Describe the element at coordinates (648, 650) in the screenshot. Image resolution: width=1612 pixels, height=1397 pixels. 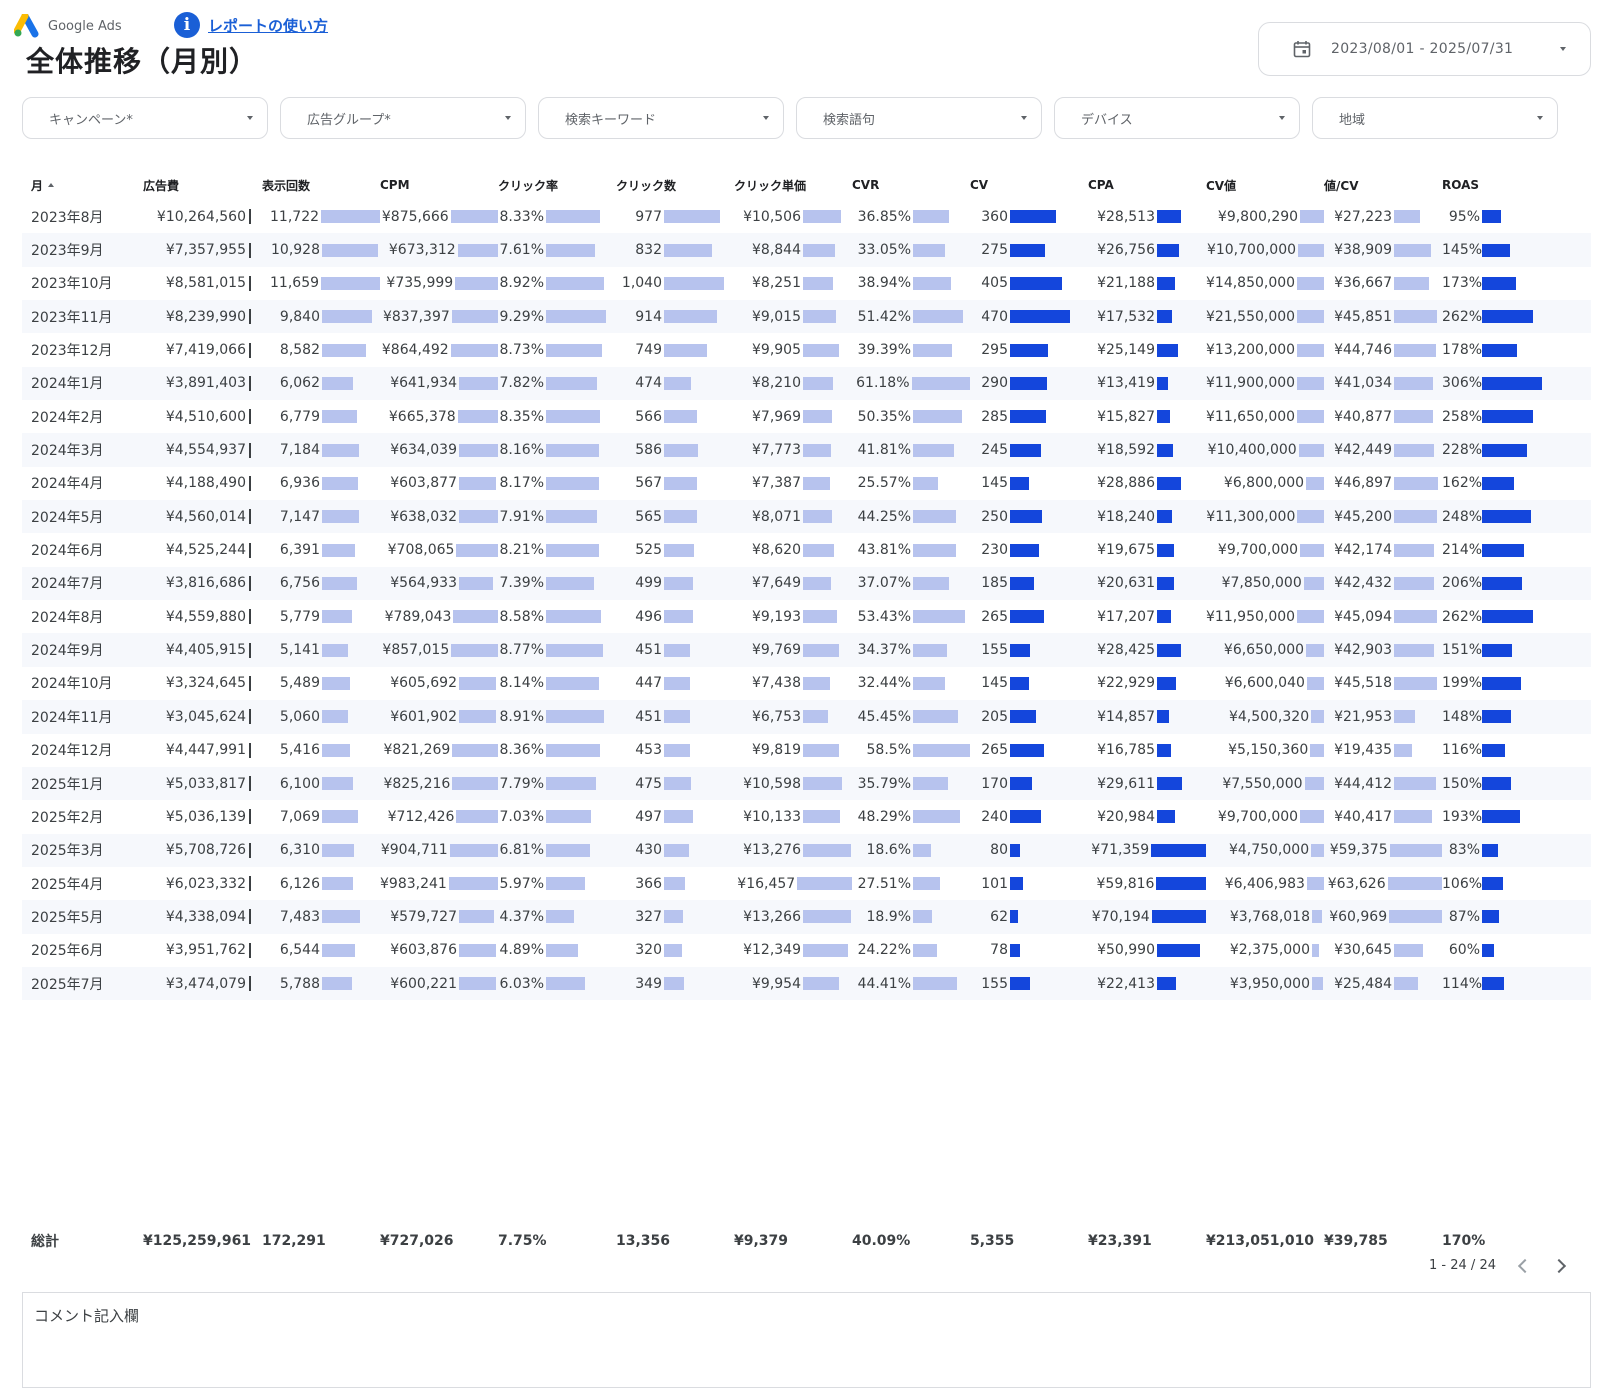
I see `cell-value: 451` at that location.